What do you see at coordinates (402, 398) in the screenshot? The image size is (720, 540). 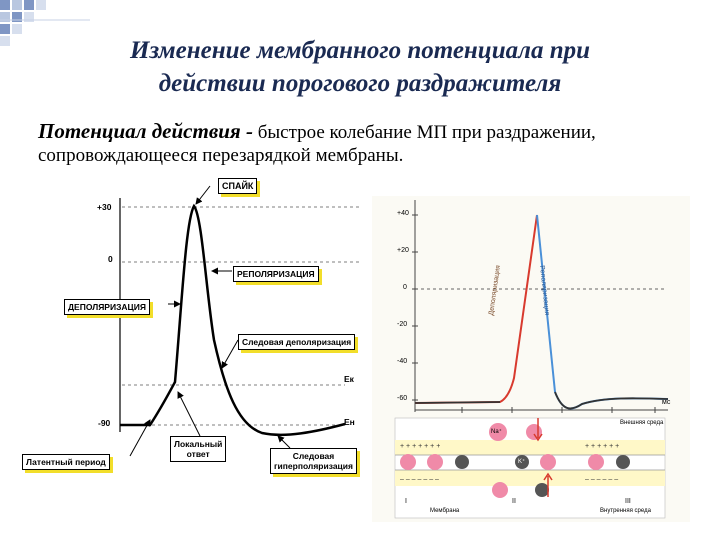 I see `right-tick-minus60: -60` at bounding box center [402, 398].